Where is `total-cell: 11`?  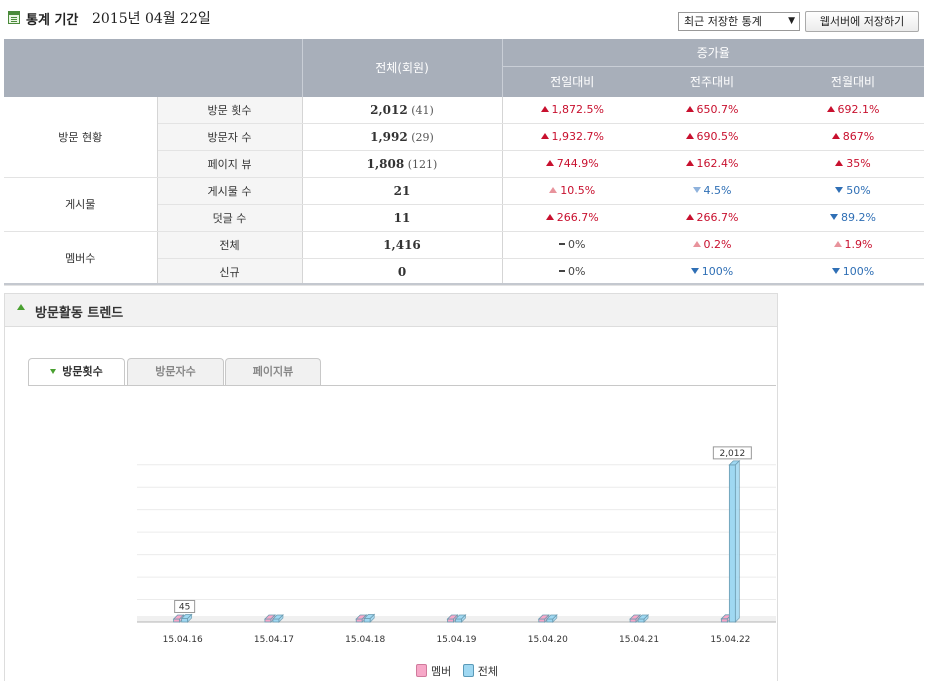
total-cell: 11 is located at coordinates (402, 218).